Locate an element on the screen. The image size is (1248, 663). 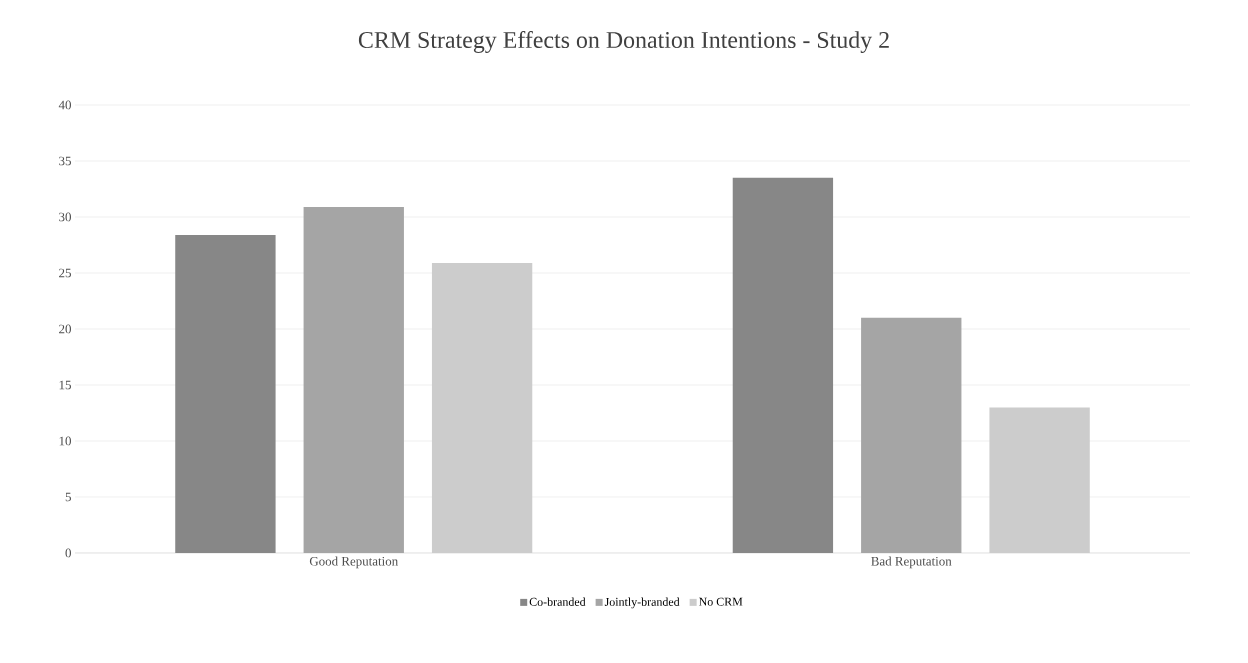
x-tick-label: Bad Reputation is located at coordinates (911, 562).